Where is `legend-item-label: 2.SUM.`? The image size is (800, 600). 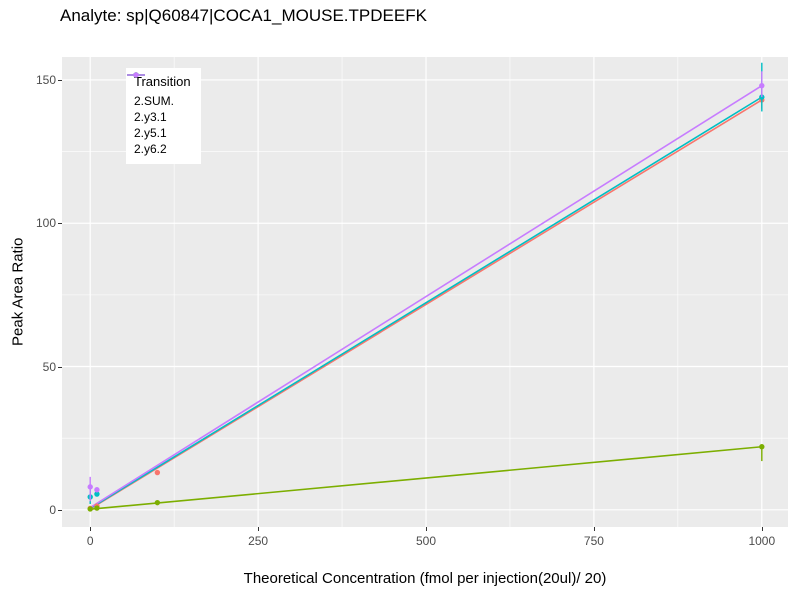
legend-item-label: 2.SUM. is located at coordinates (154, 101).